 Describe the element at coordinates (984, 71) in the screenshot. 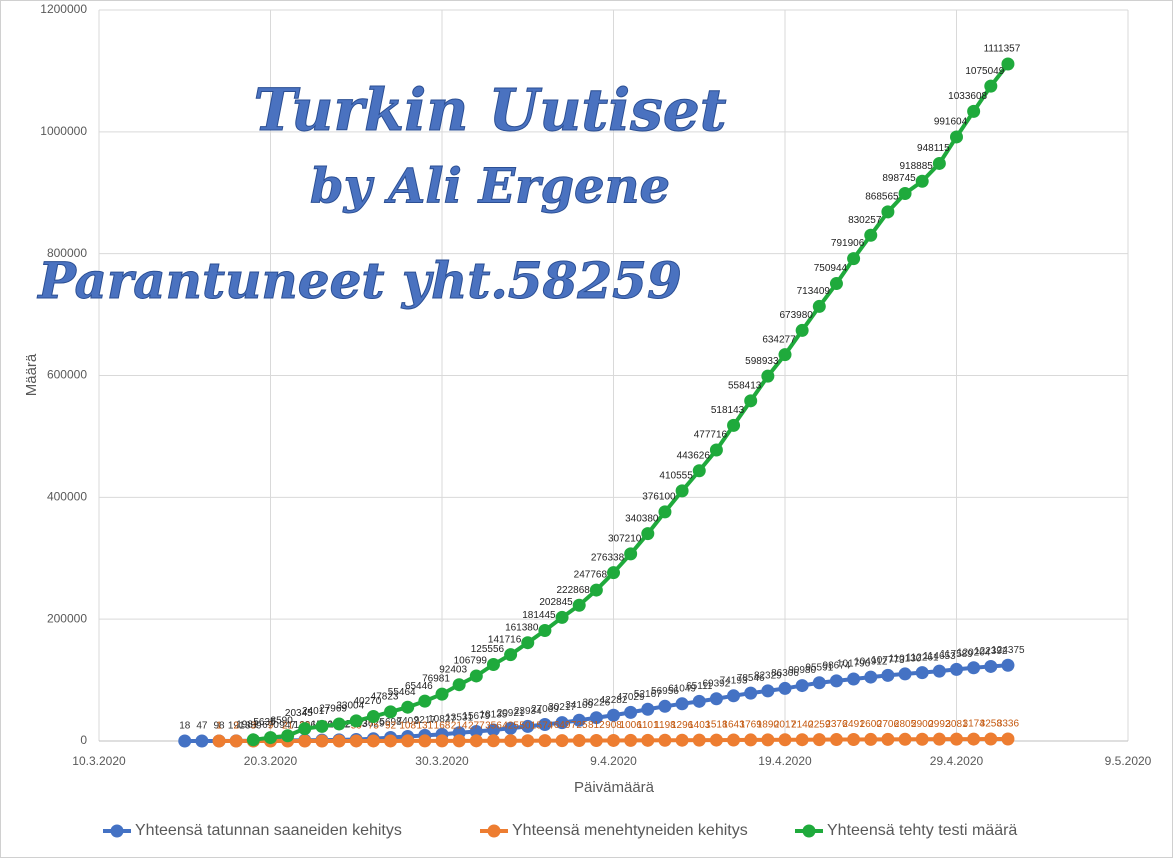

I see `data-label: 1075049` at that location.